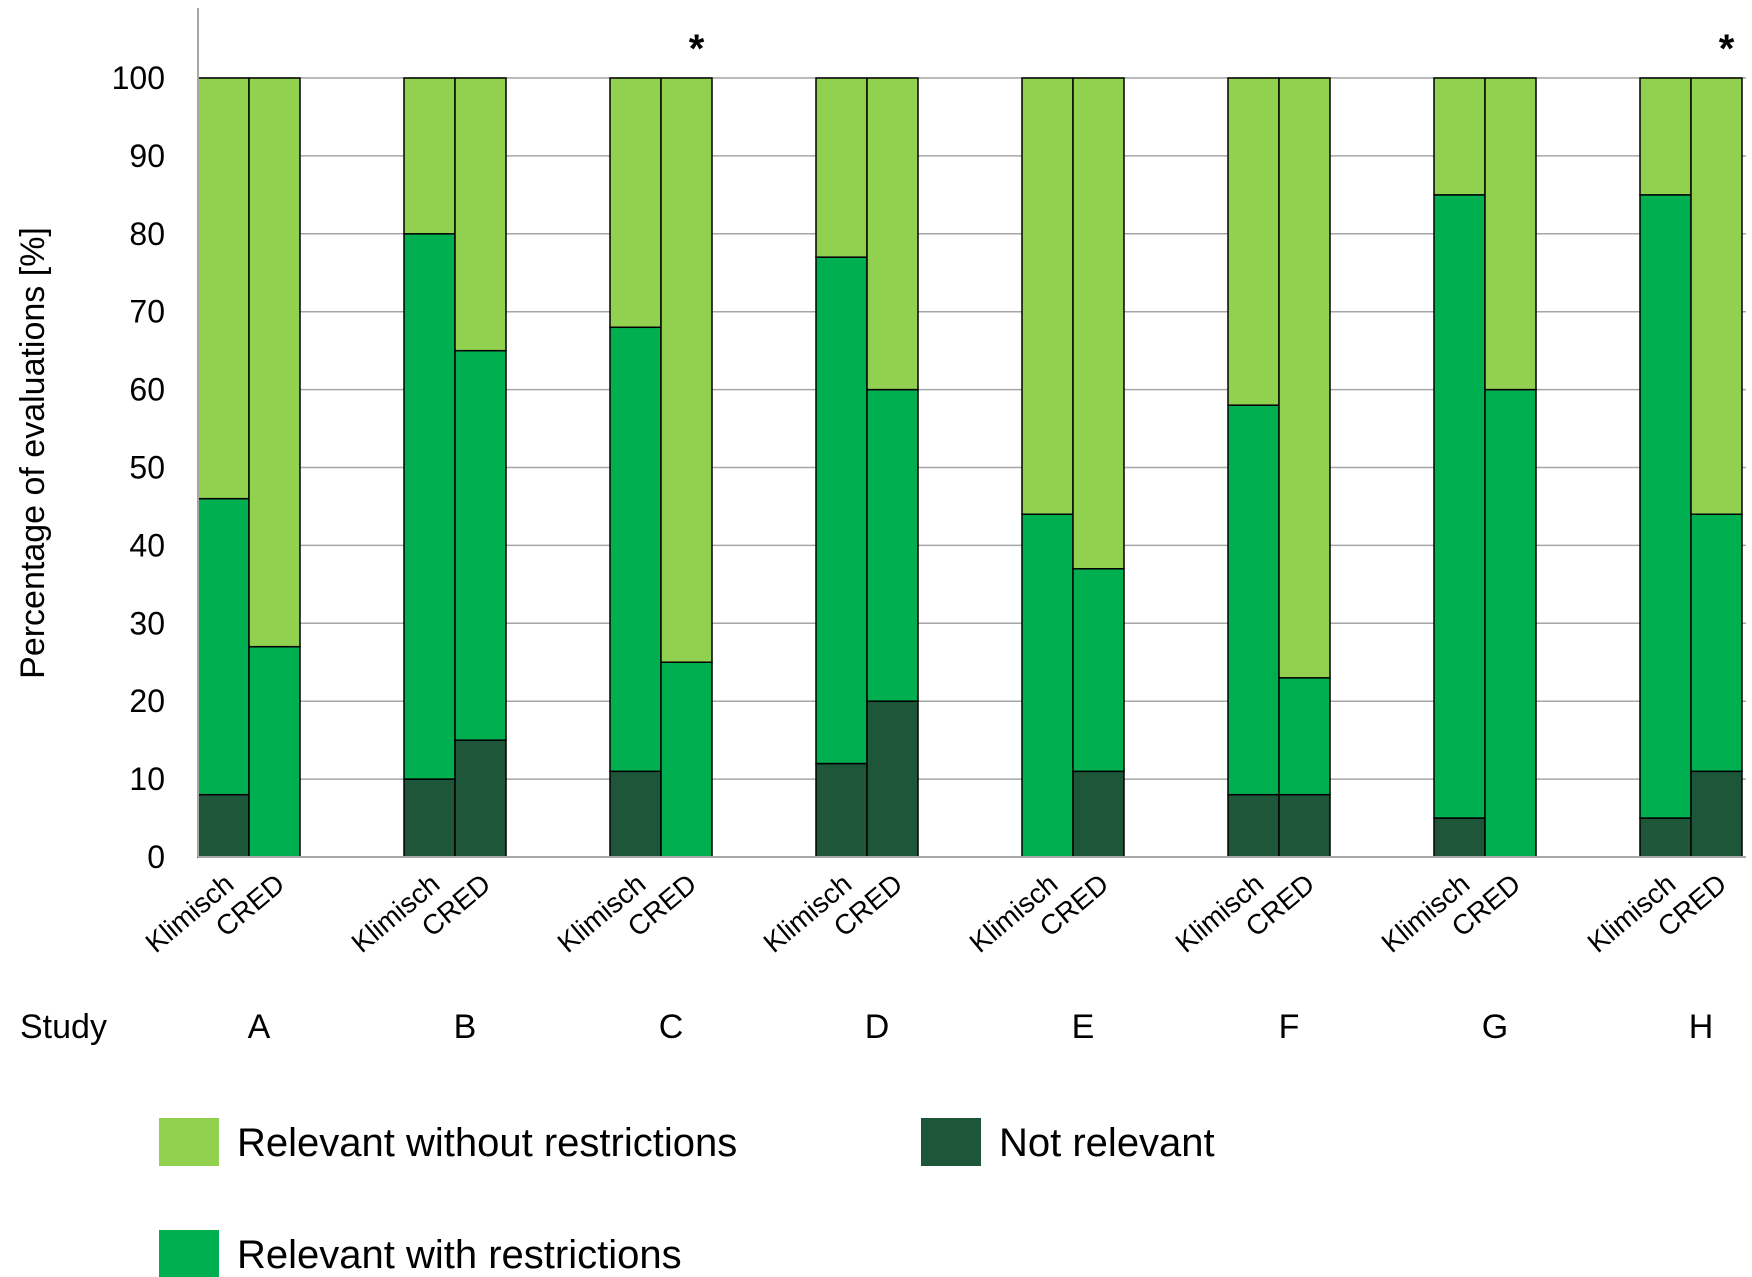 Image resolution: width=1752 pixels, height=1277 pixels. I want to click on study-label: C, so click(671, 1027).